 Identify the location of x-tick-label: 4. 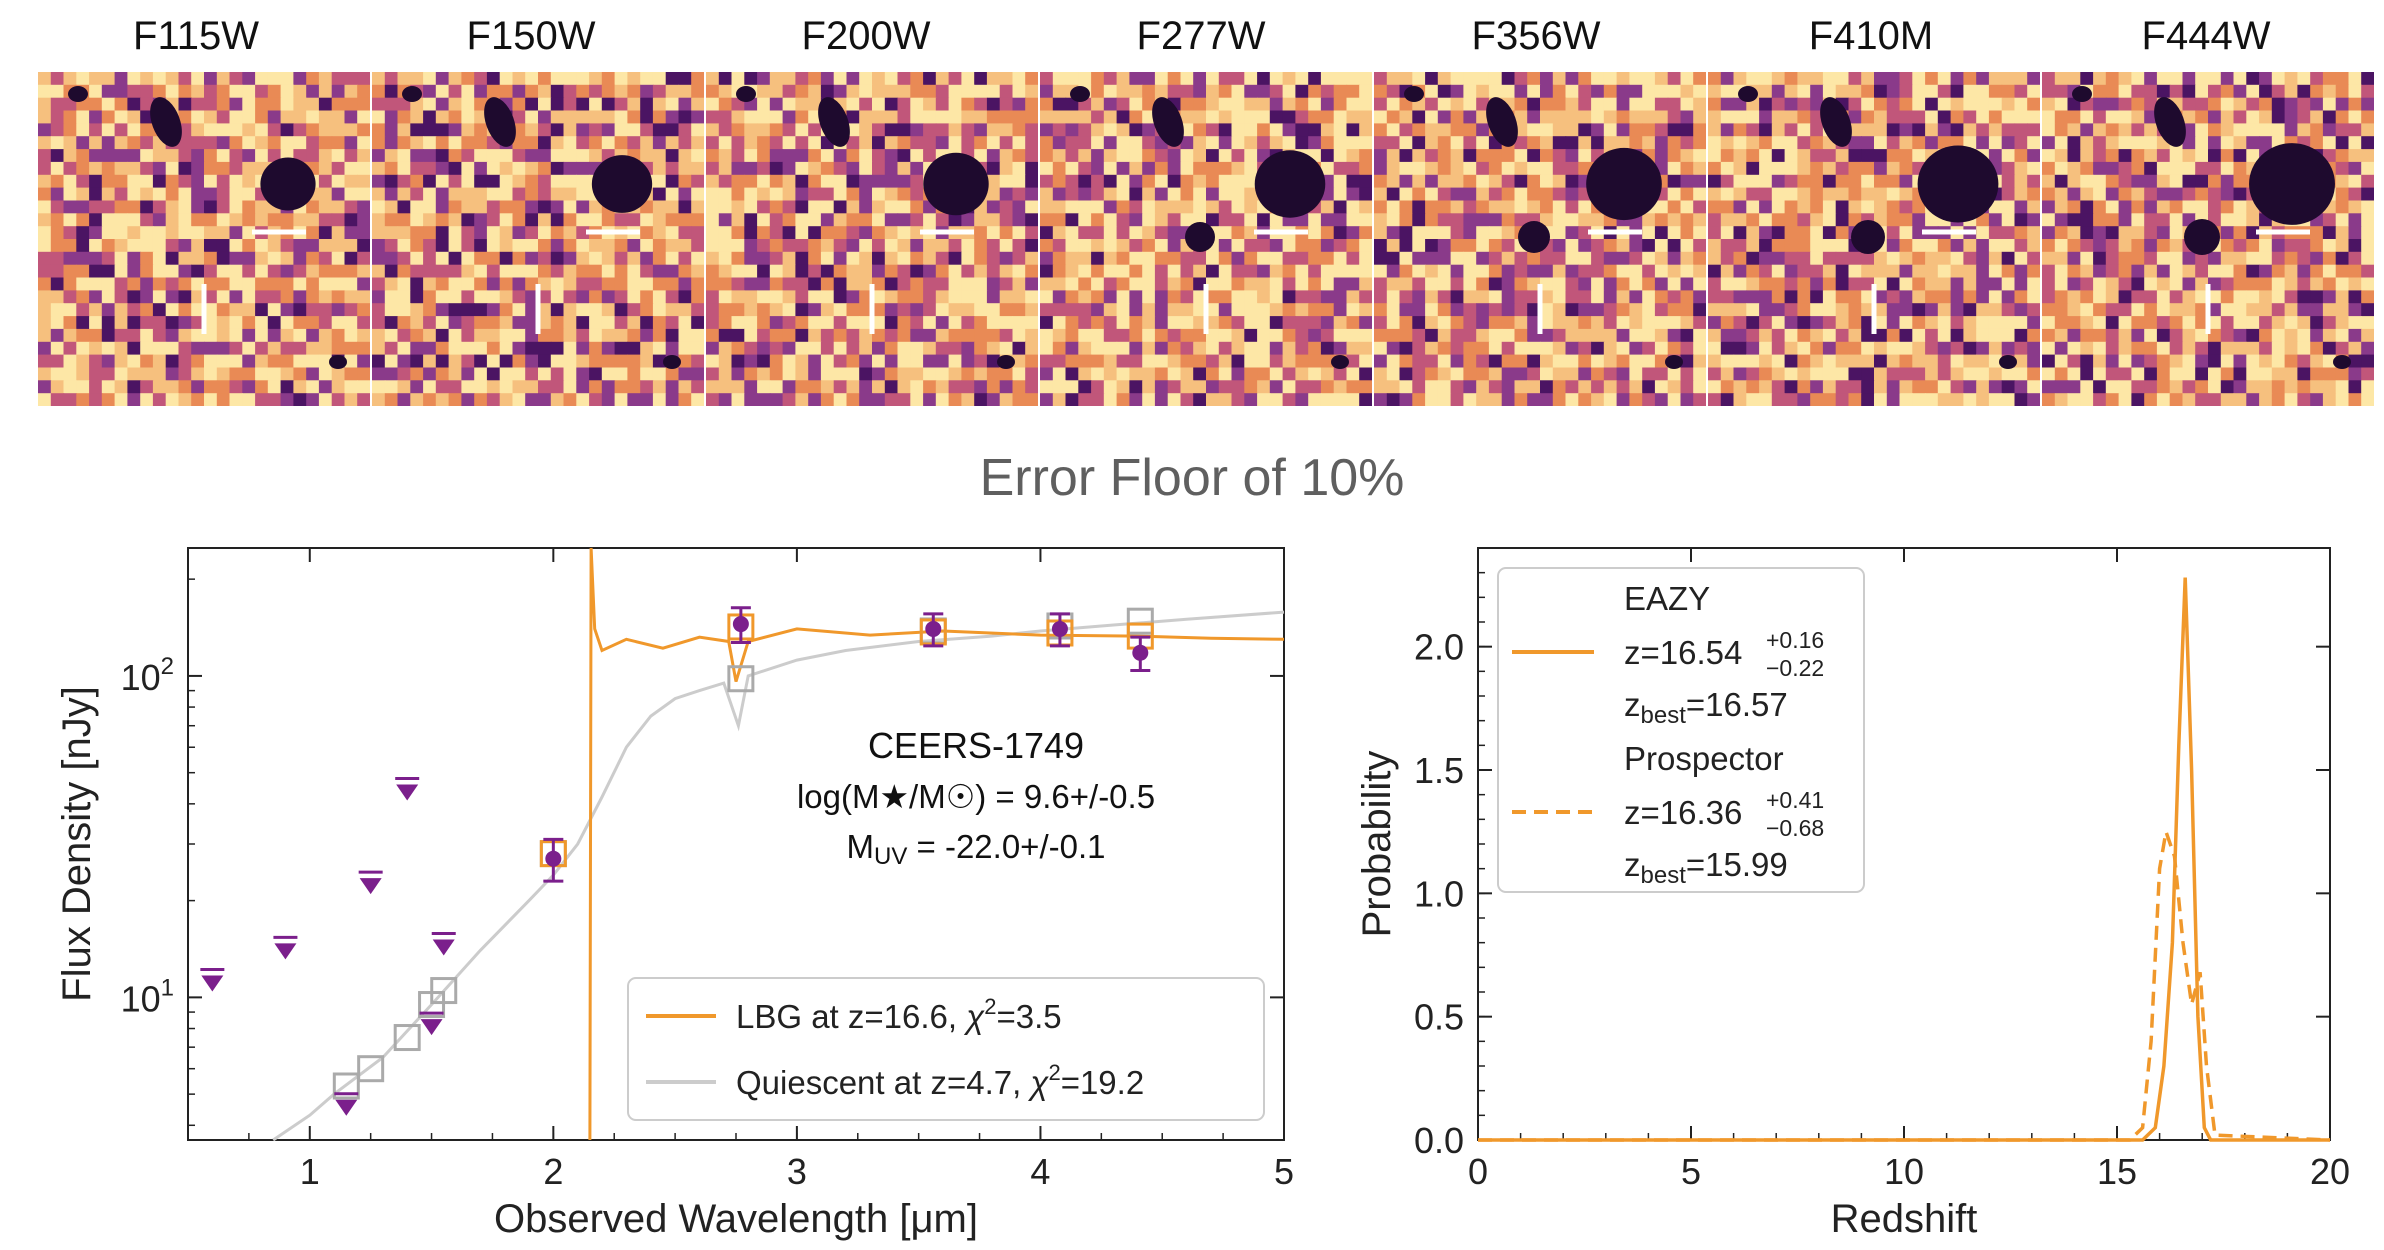
(1040, 1171).